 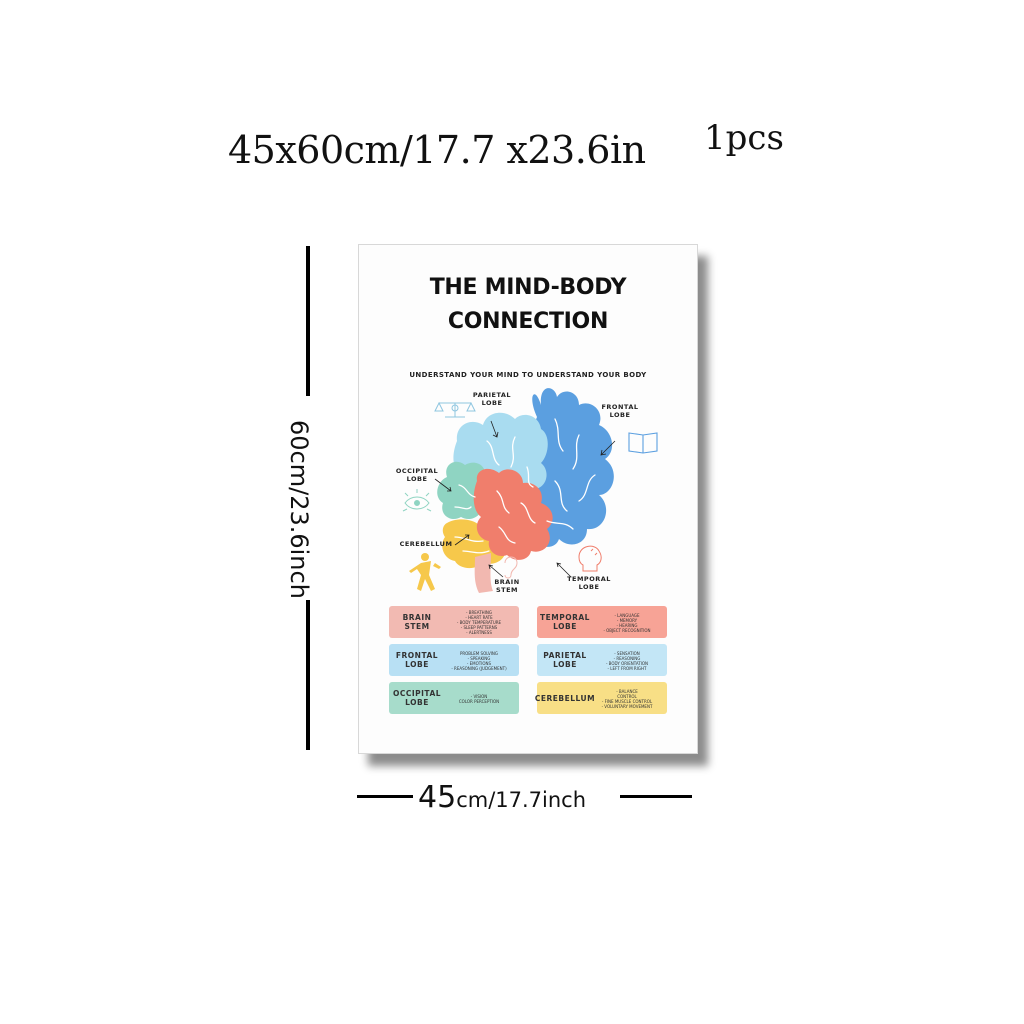 I want to click on card-title-line: OCCIPITAL, so click(x=417, y=693).